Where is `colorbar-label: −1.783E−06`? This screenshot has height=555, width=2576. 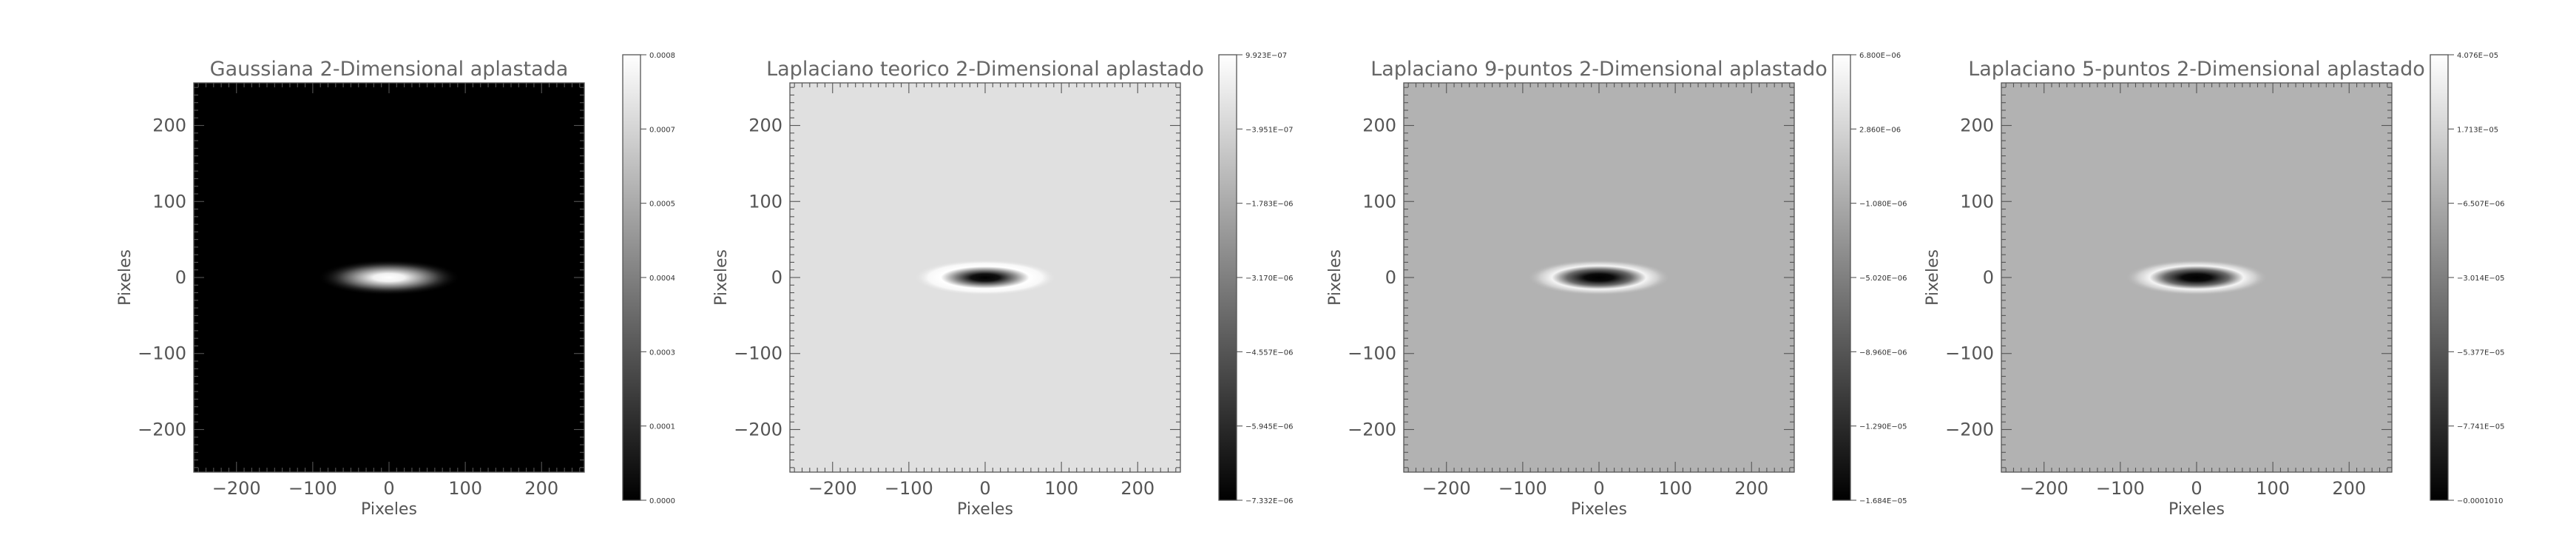 colorbar-label: −1.783E−06 is located at coordinates (1269, 205).